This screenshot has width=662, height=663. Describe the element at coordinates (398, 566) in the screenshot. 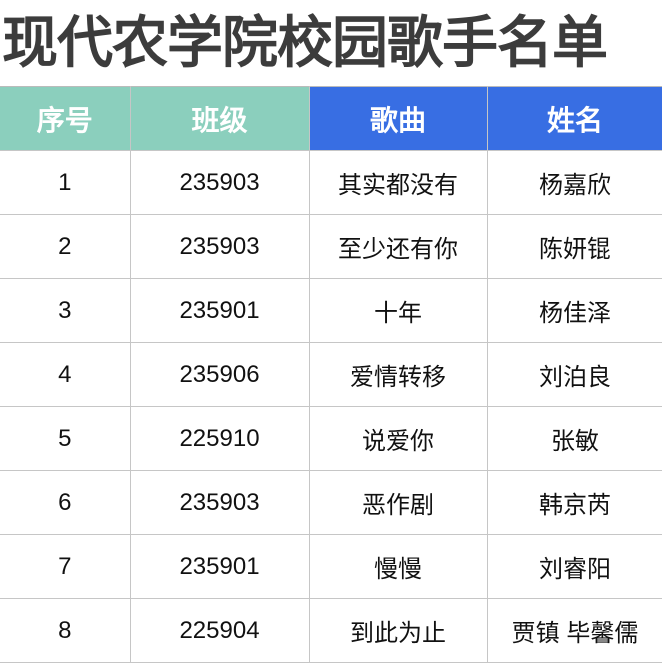

I see `cell-song: 慢慢` at that location.